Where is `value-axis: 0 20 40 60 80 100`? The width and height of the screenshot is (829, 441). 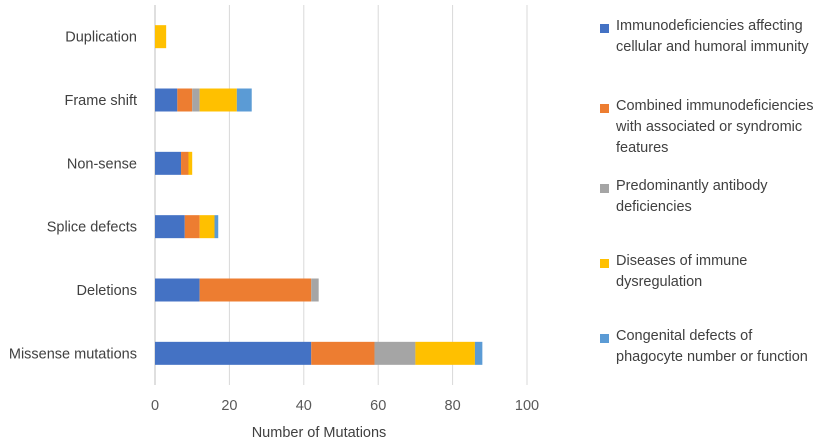
value-axis: 0 20 40 60 80 100 is located at coordinates (345, 406).